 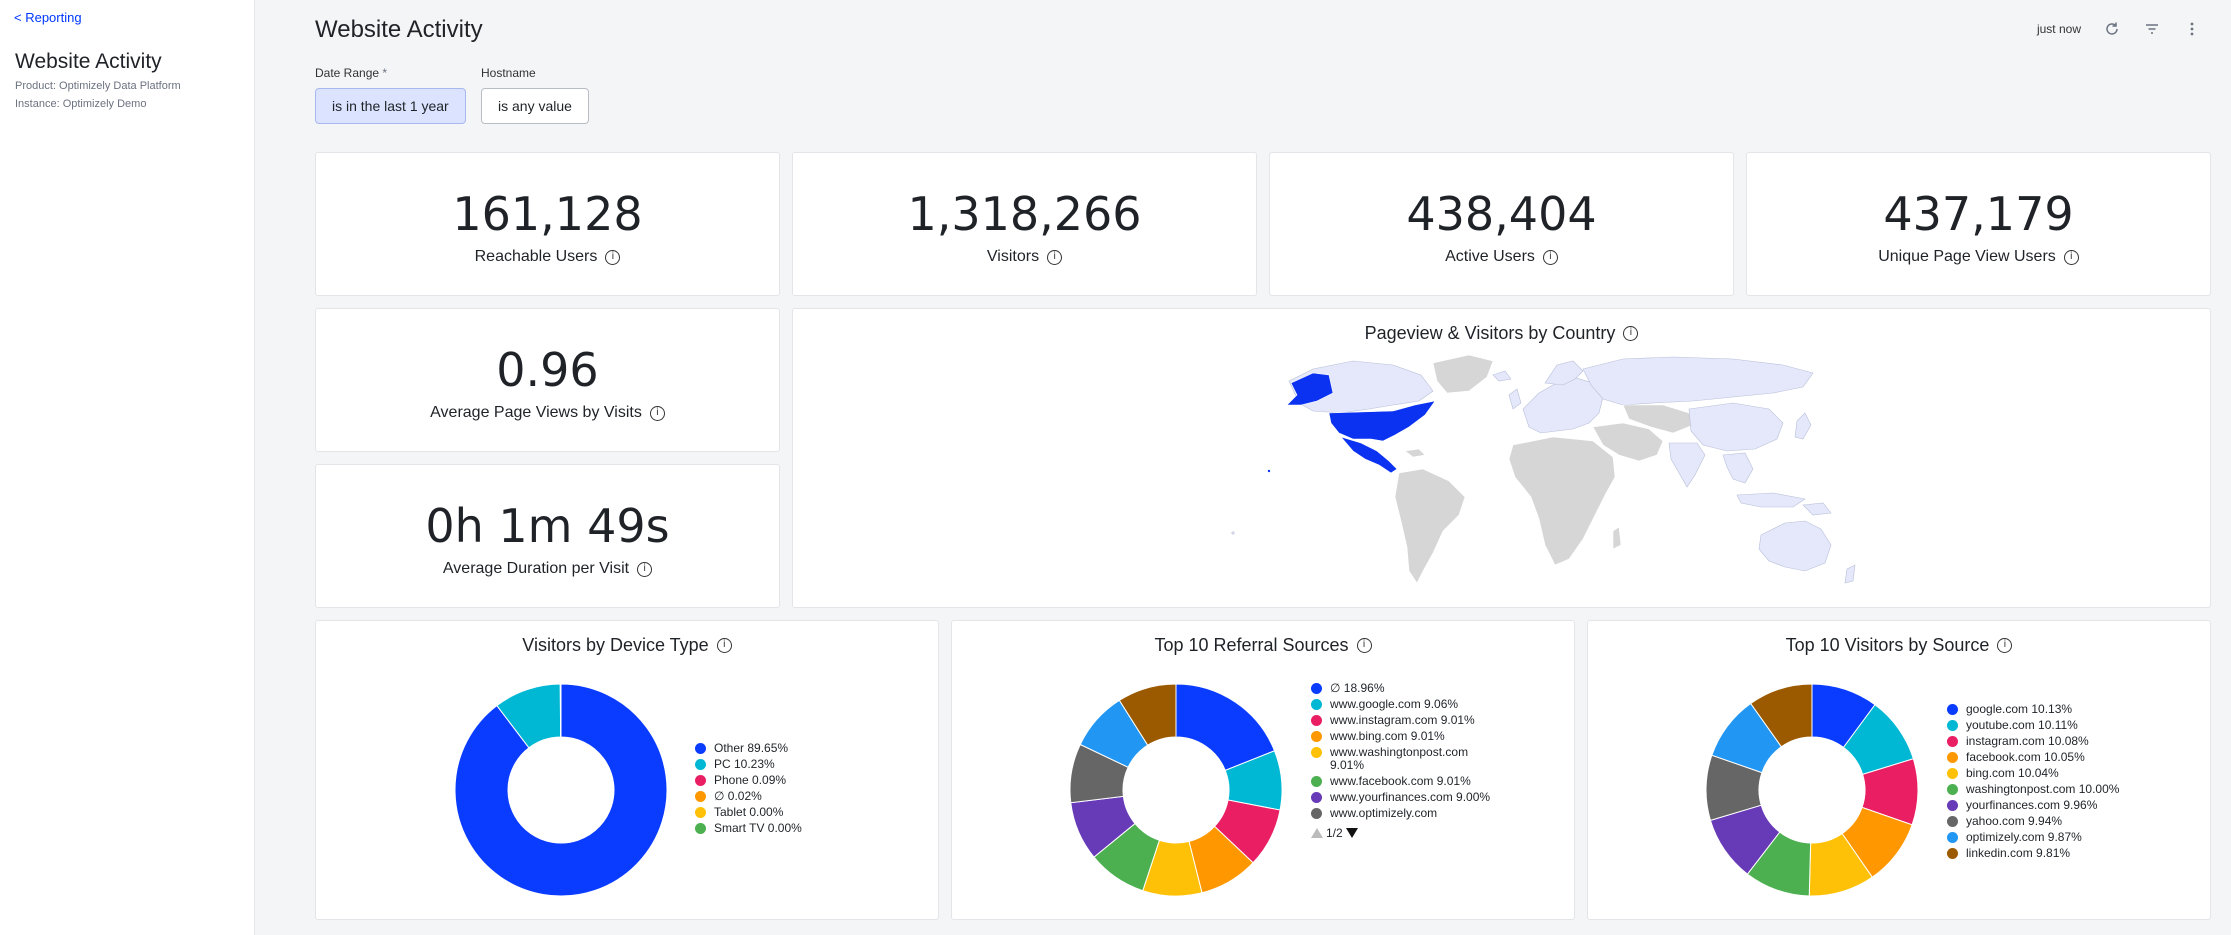 I want to click on map-country-iceland, so click(x=1502, y=376).